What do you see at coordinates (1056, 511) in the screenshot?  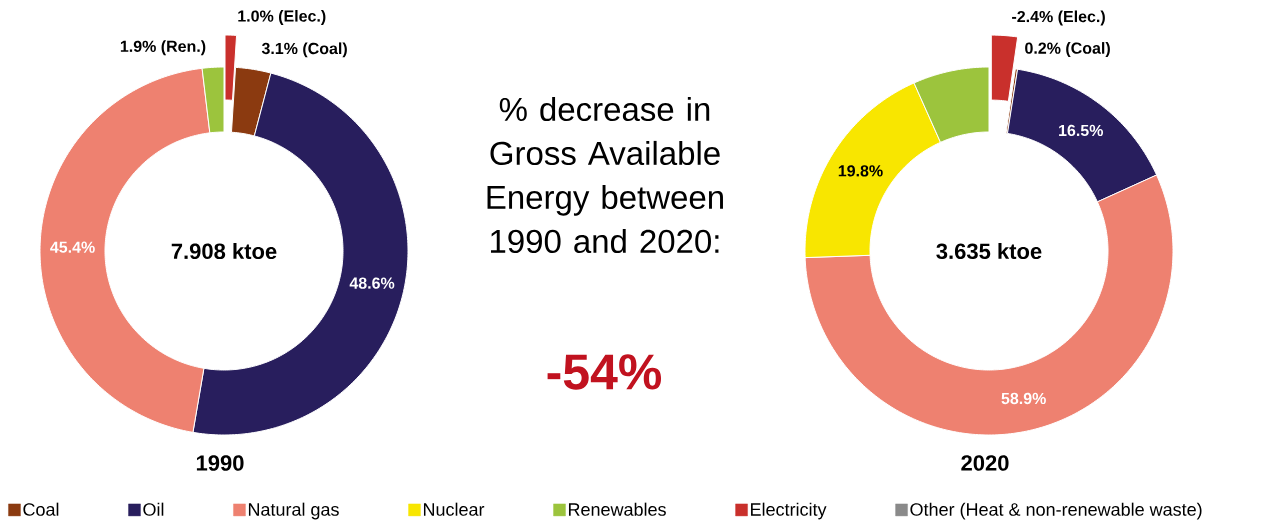 I see `legend-label: Other (Heat & non-renewable waste)` at bounding box center [1056, 511].